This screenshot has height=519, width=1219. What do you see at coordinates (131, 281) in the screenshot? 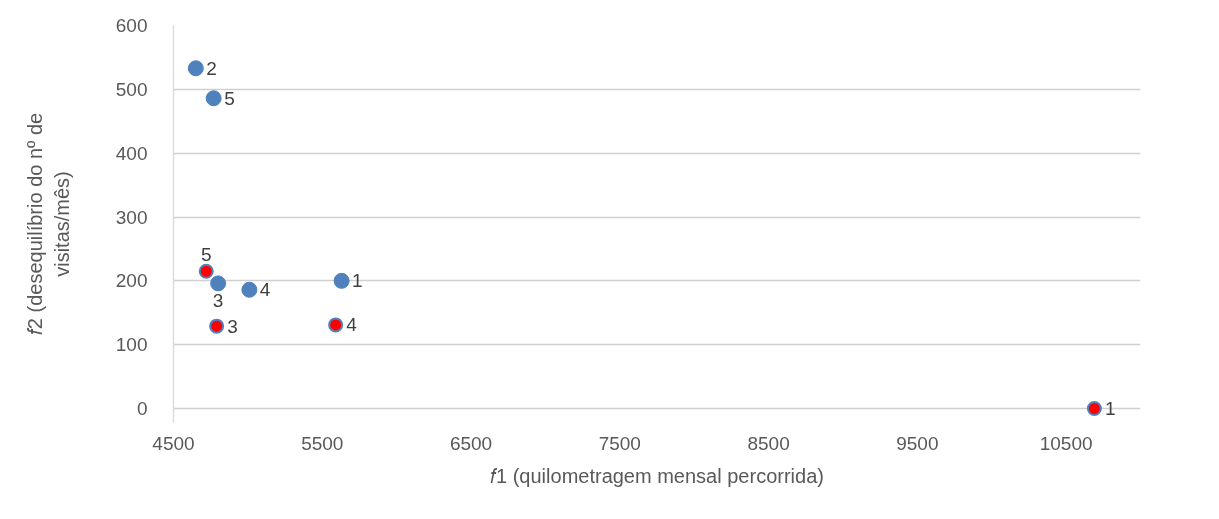
I see `y-tick-label: 200` at bounding box center [131, 281].